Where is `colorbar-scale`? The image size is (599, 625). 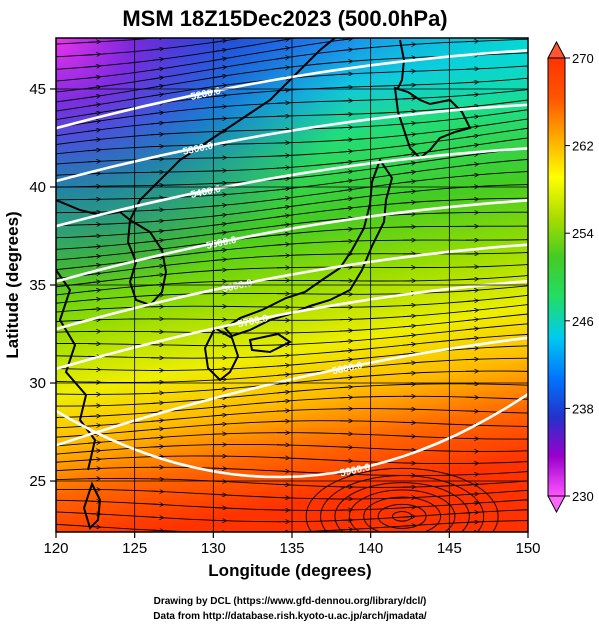 colorbar-scale is located at coordinates (556, 277).